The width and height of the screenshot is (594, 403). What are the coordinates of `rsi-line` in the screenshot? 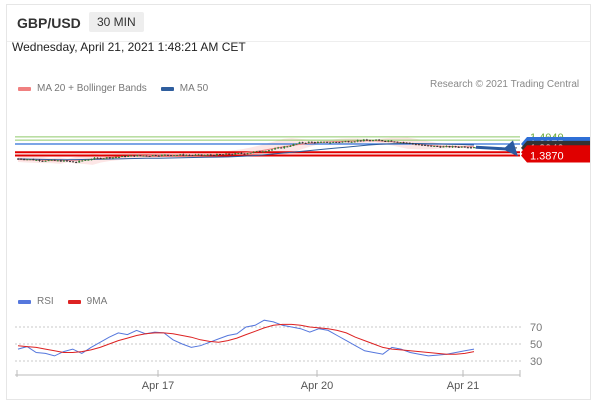 It's located at (246, 338).